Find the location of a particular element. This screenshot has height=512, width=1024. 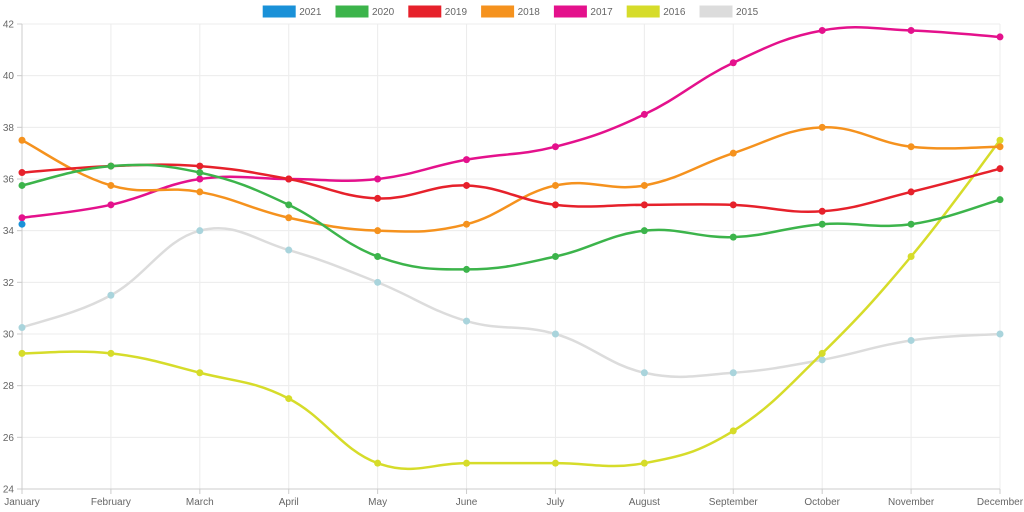

legend-item-2015: 2015 is located at coordinates (729, 11).